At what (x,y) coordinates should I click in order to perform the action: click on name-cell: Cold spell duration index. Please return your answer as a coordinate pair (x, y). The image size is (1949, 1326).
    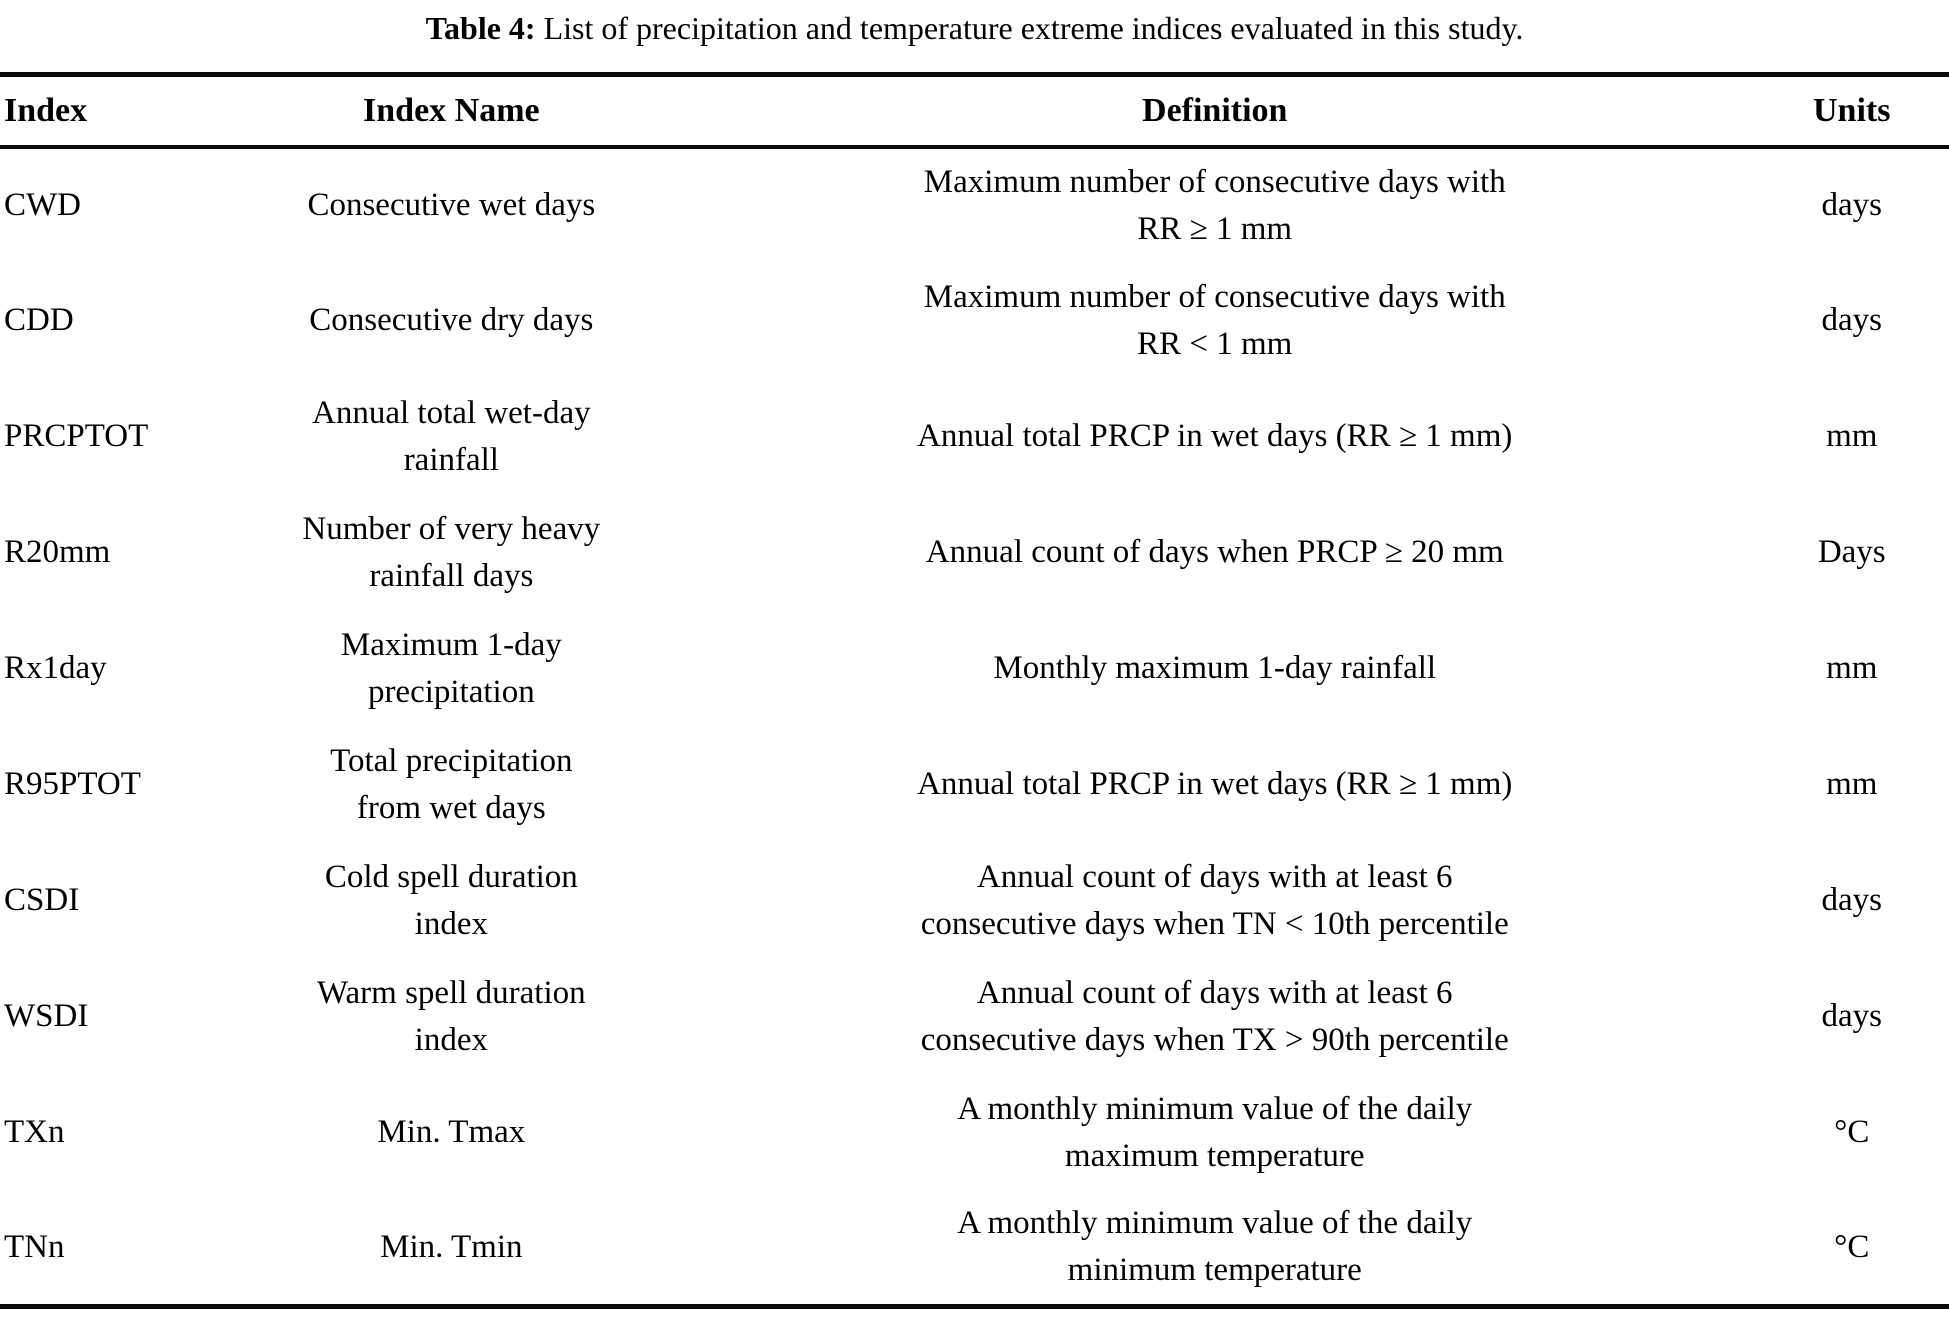
    Looking at the image, I should click on (451, 900).